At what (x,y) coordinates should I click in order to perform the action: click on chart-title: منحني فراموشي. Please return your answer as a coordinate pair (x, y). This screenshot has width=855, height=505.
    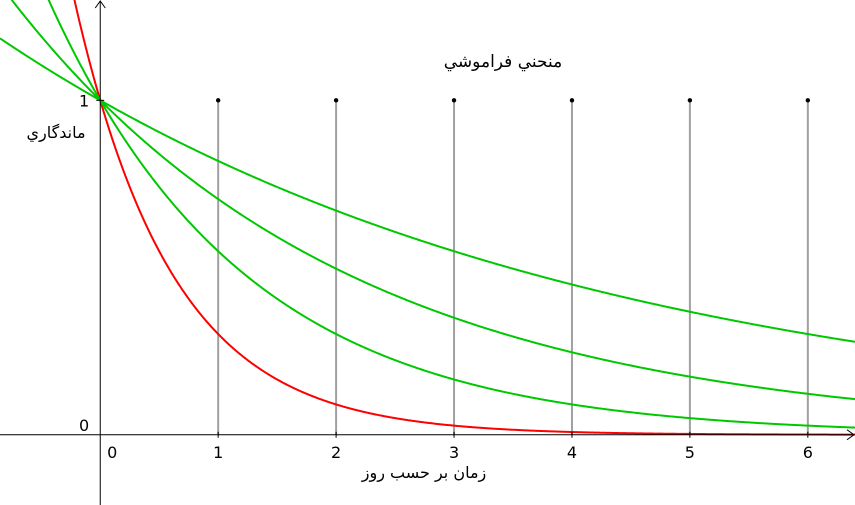
    Looking at the image, I should click on (503, 62).